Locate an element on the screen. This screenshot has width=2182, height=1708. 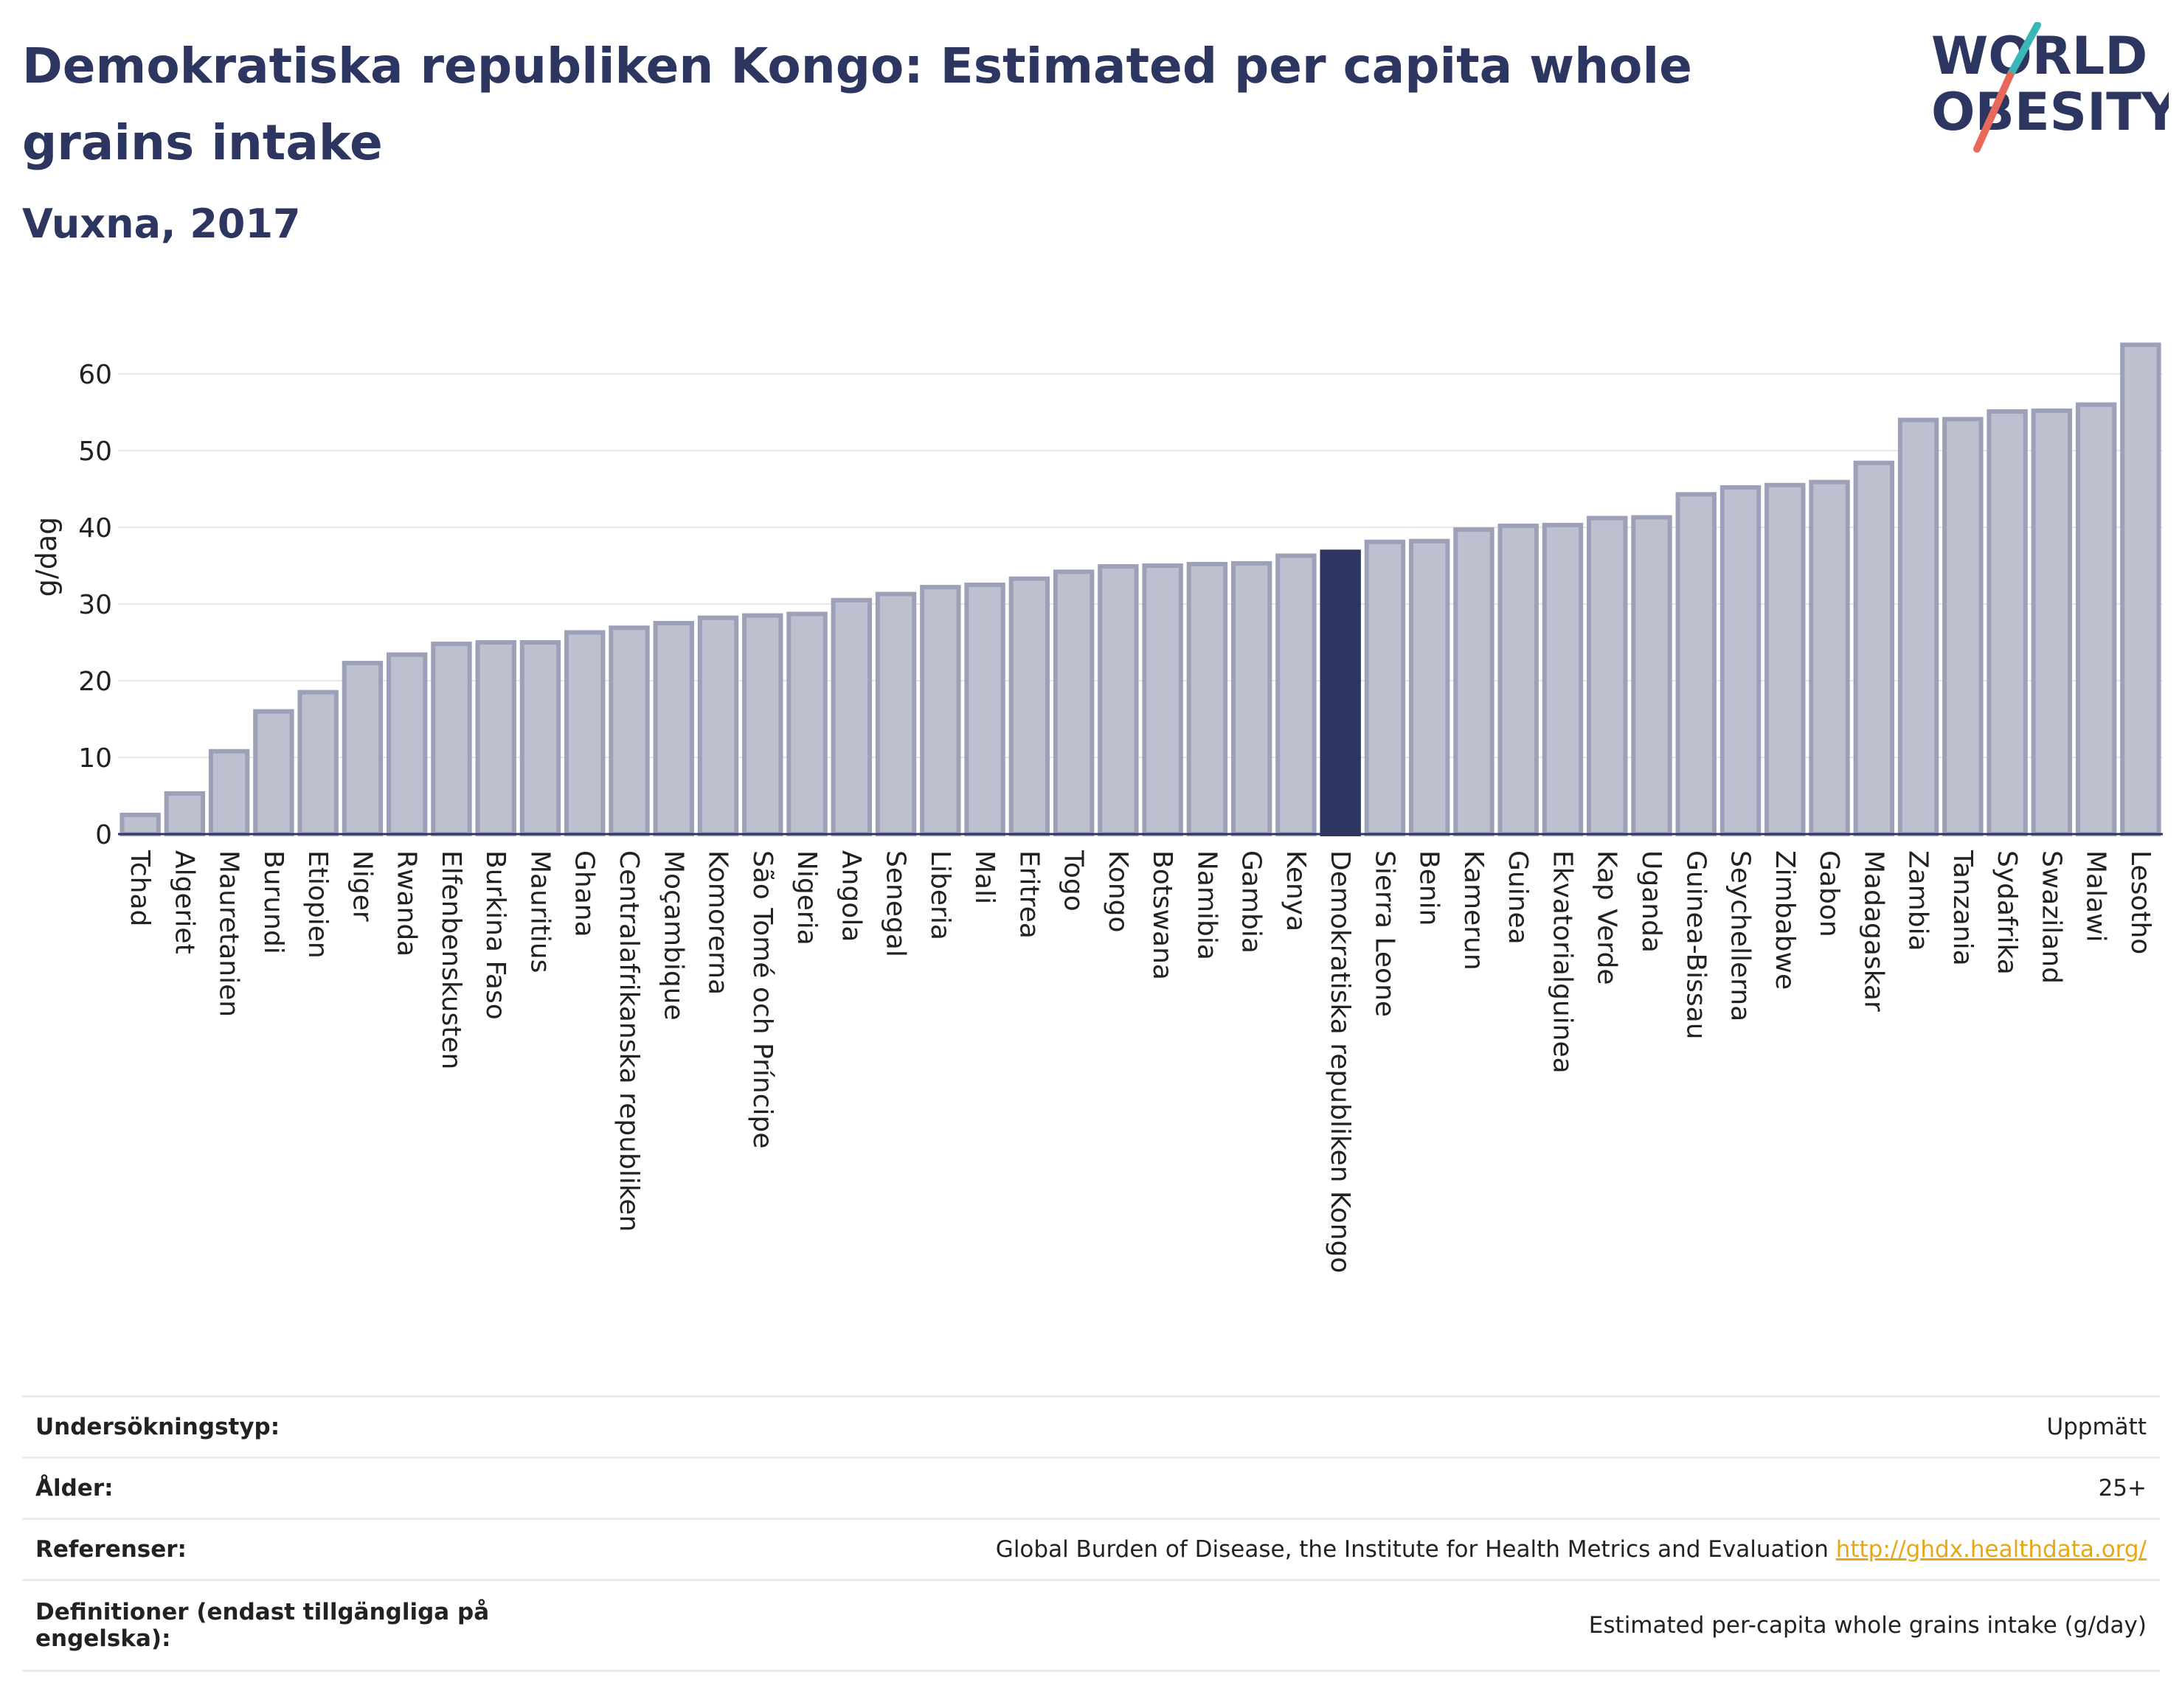
reference-link: http://ghdx.healthdata.org/ is located at coordinates (1991, 1549).